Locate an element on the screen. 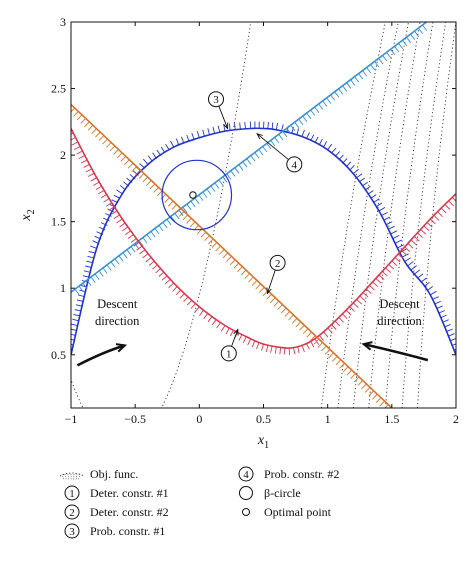  legend-symbol-optimal-point is located at coordinates (246, 512).